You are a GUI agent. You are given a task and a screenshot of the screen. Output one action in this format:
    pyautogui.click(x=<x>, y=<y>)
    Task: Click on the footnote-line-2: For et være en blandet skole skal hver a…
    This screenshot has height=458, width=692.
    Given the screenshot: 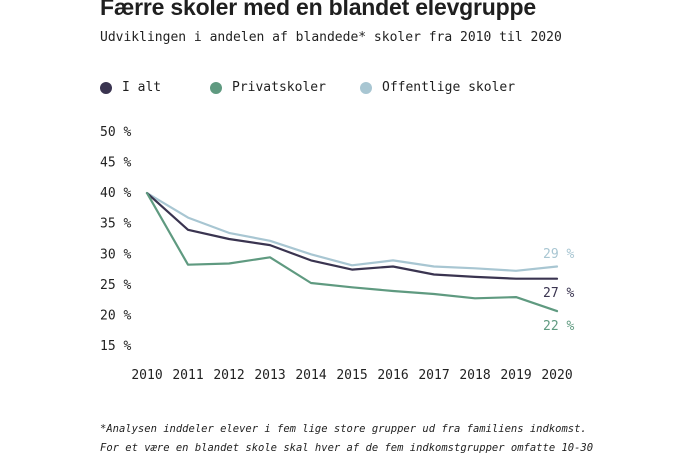 What is the action you would take?
    pyautogui.click(x=347, y=448)
    